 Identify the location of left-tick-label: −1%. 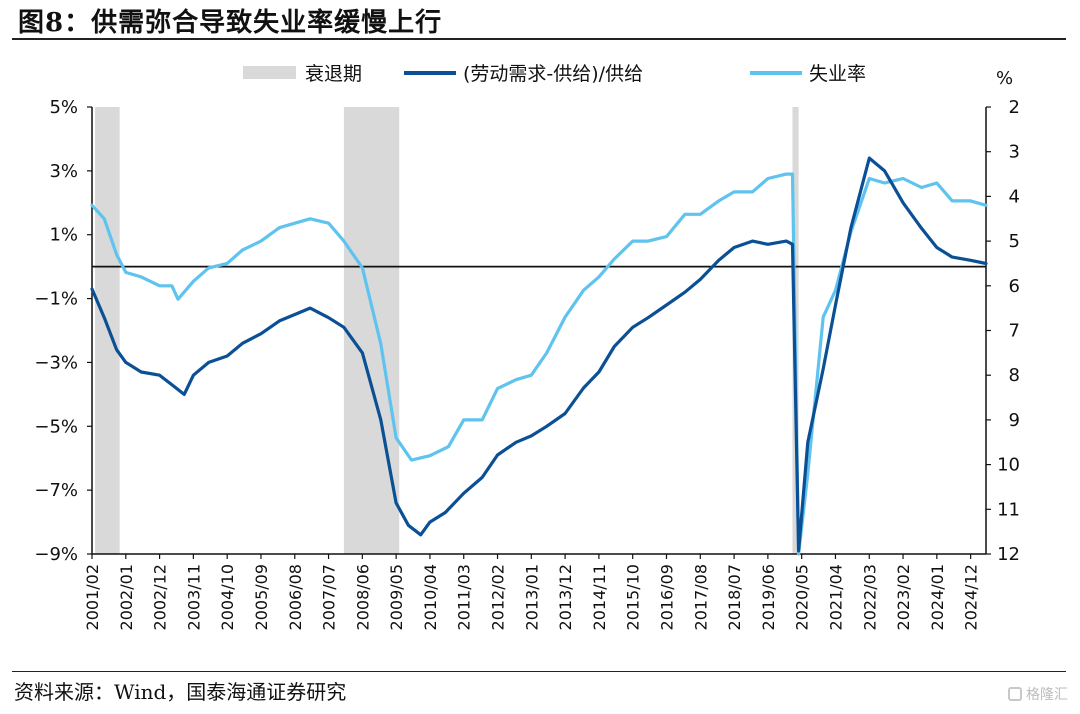
(56, 299).